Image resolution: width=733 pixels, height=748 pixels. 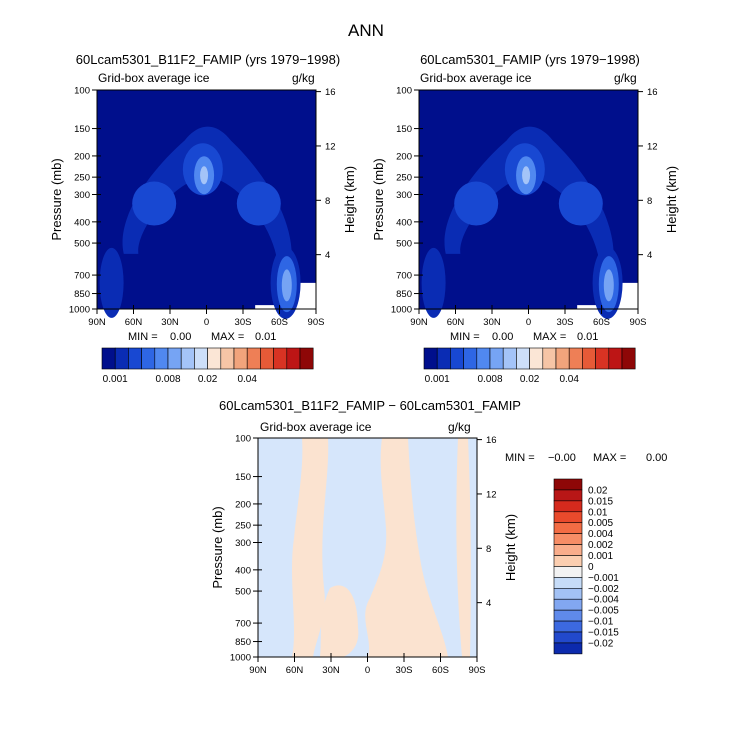 I want to click on panel-2-xtick-60N: 60N, so click(x=456, y=322).